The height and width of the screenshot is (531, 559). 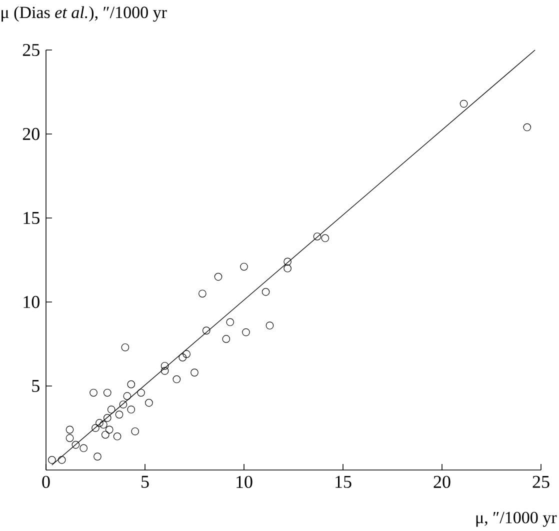 What do you see at coordinates (32, 218) in the screenshot?
I see `y-tick-label: 15` at bounding box center [32, 218].